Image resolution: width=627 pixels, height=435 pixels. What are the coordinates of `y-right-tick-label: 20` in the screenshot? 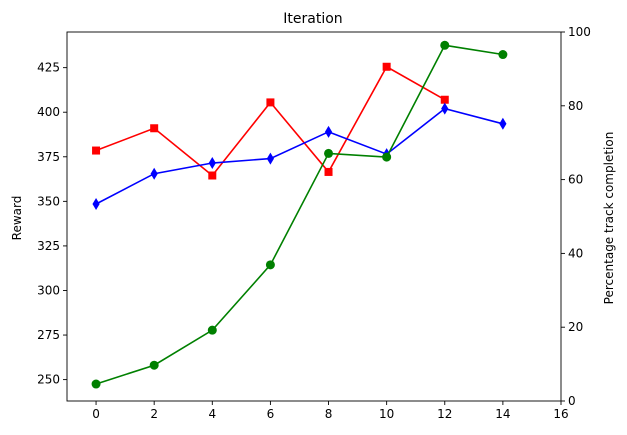 It's located at (575, 327).